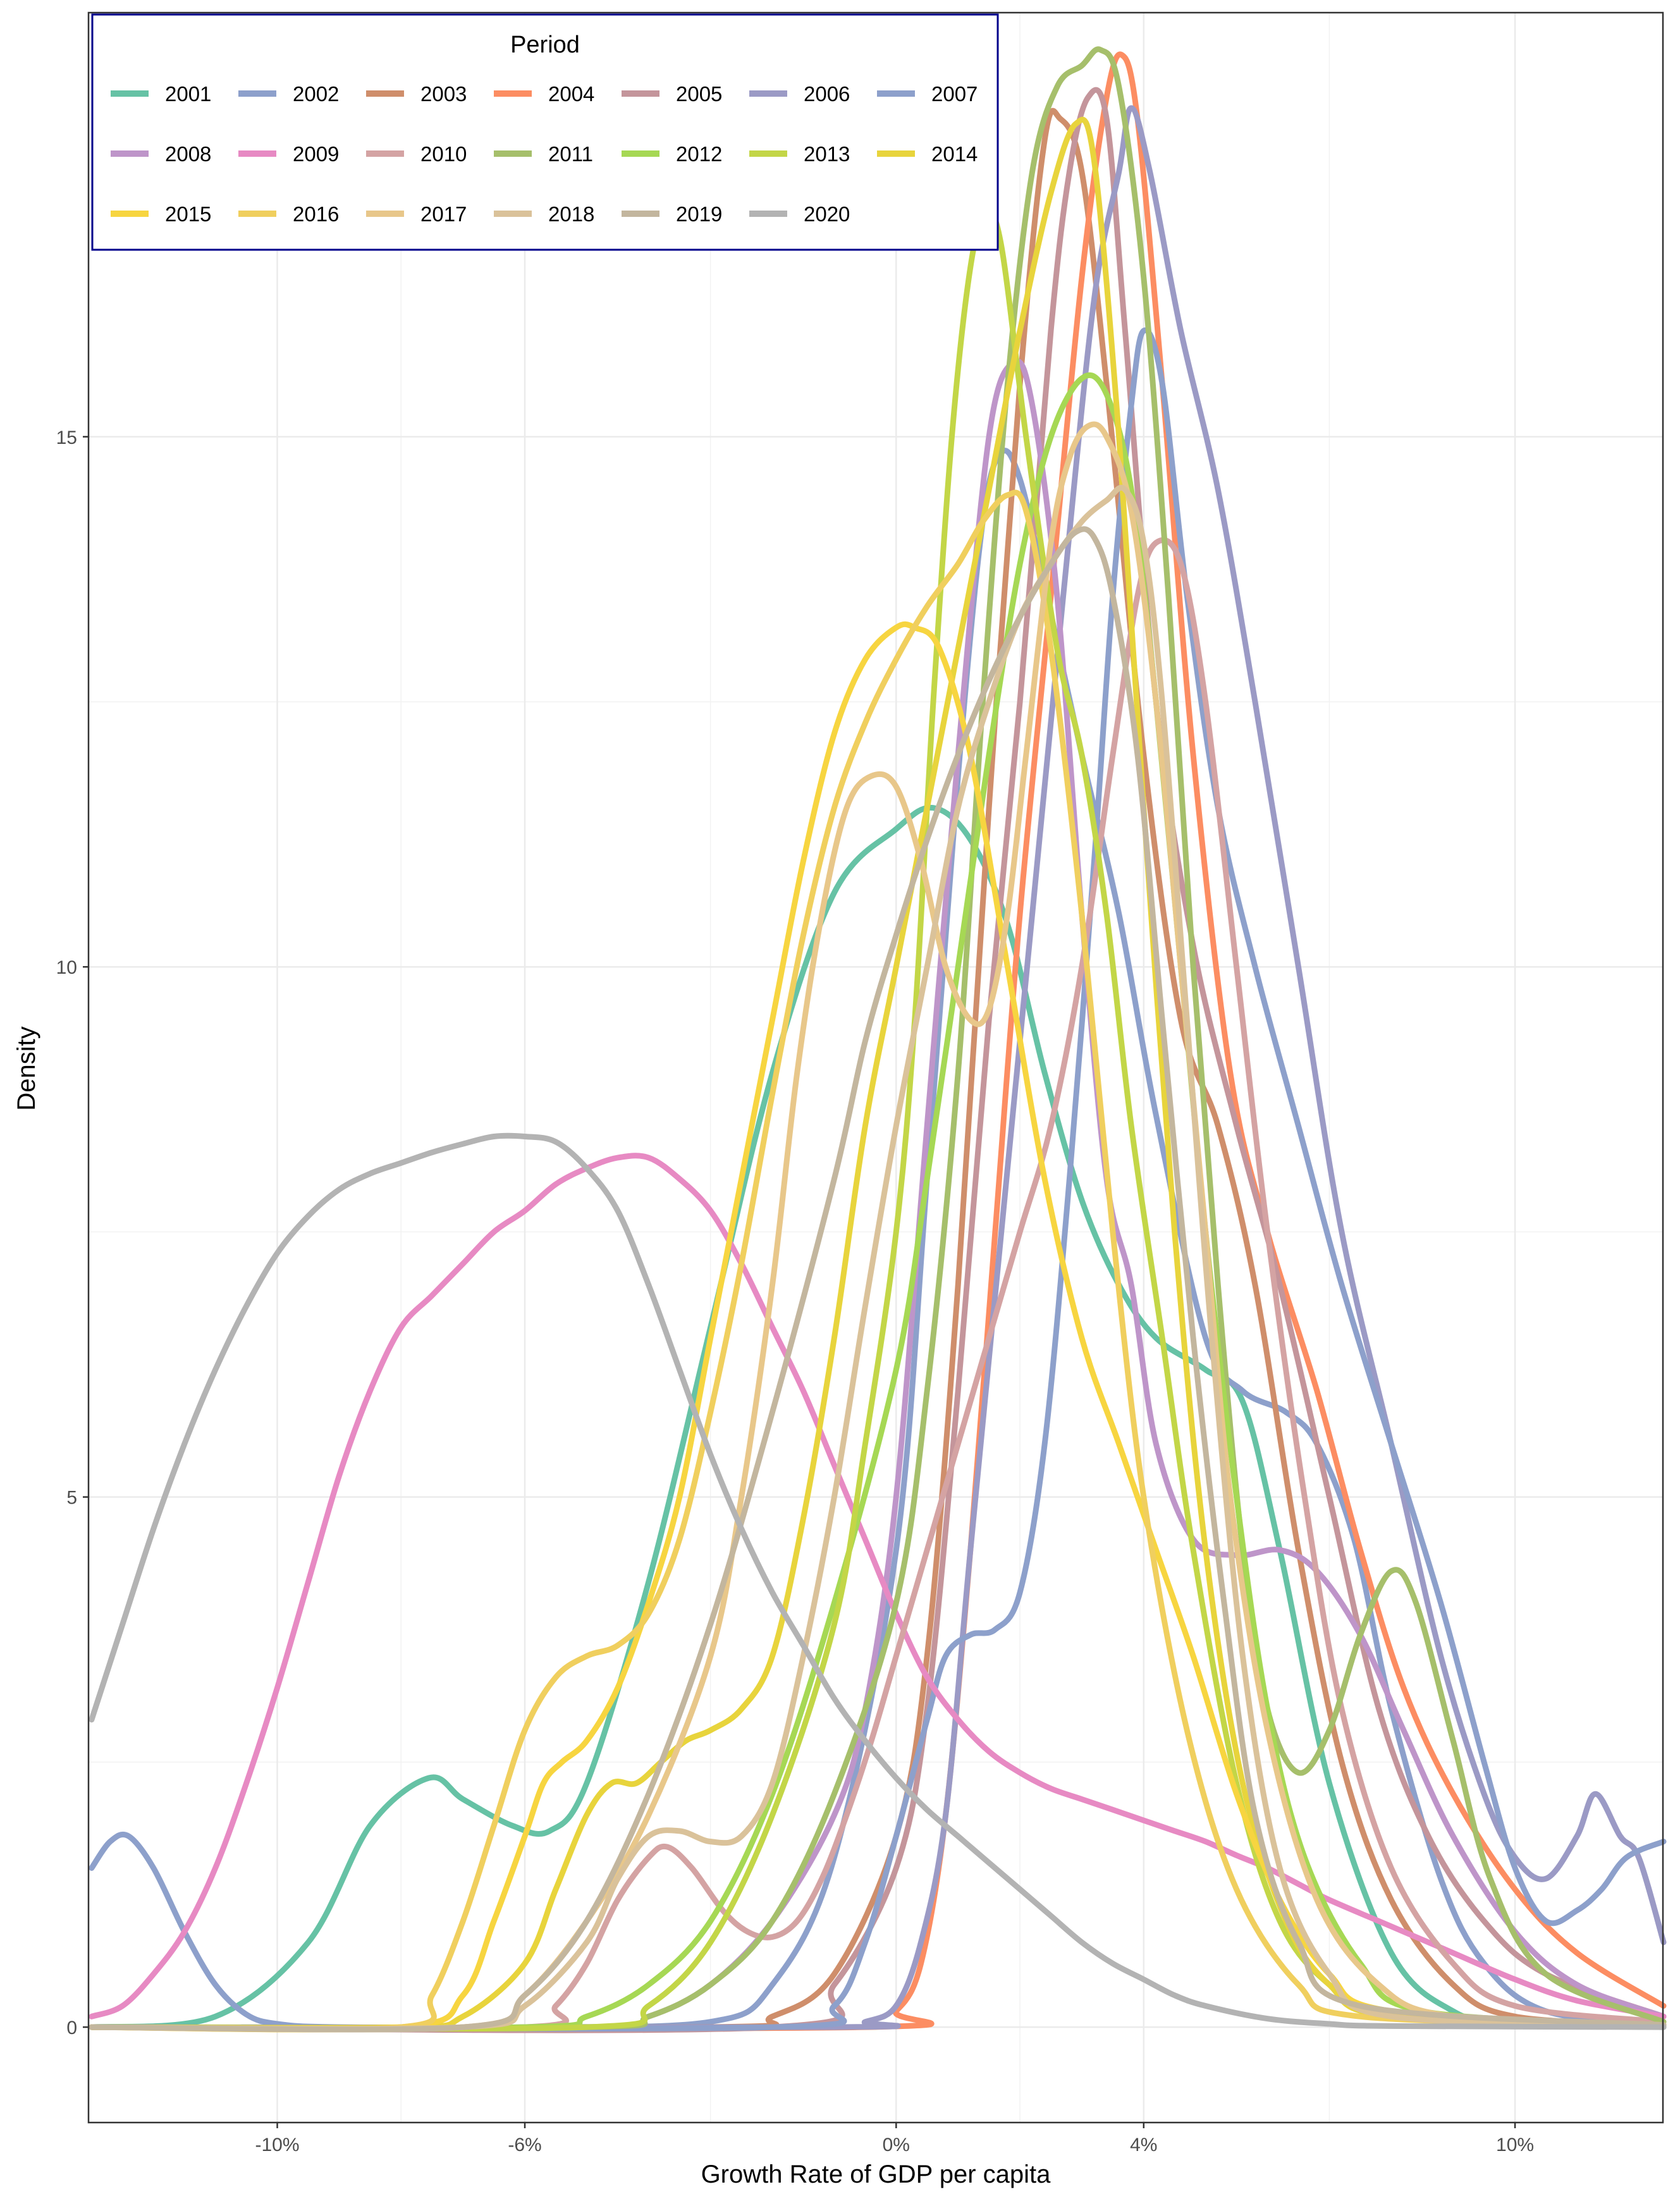 This screenshot has width=1680, height=2206. Describe the element at coordinates (443, 94) in the screenshot. I see `legend-label-2003: 2003` at that location.